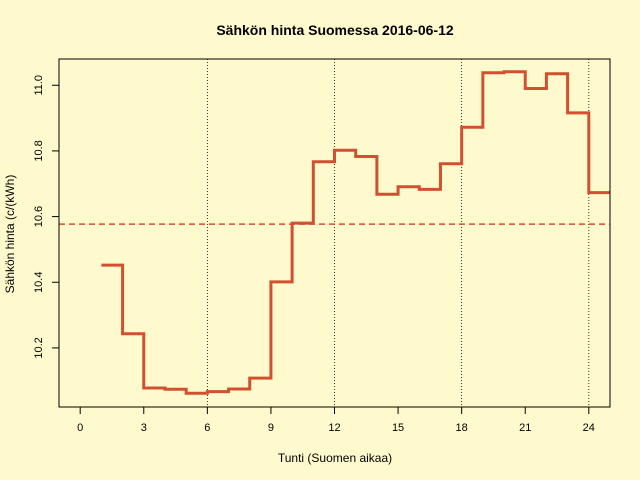  Describe the element at coordinates (39, 216) in the screenshot. I see `y-tick-label: 10.6` at that location.